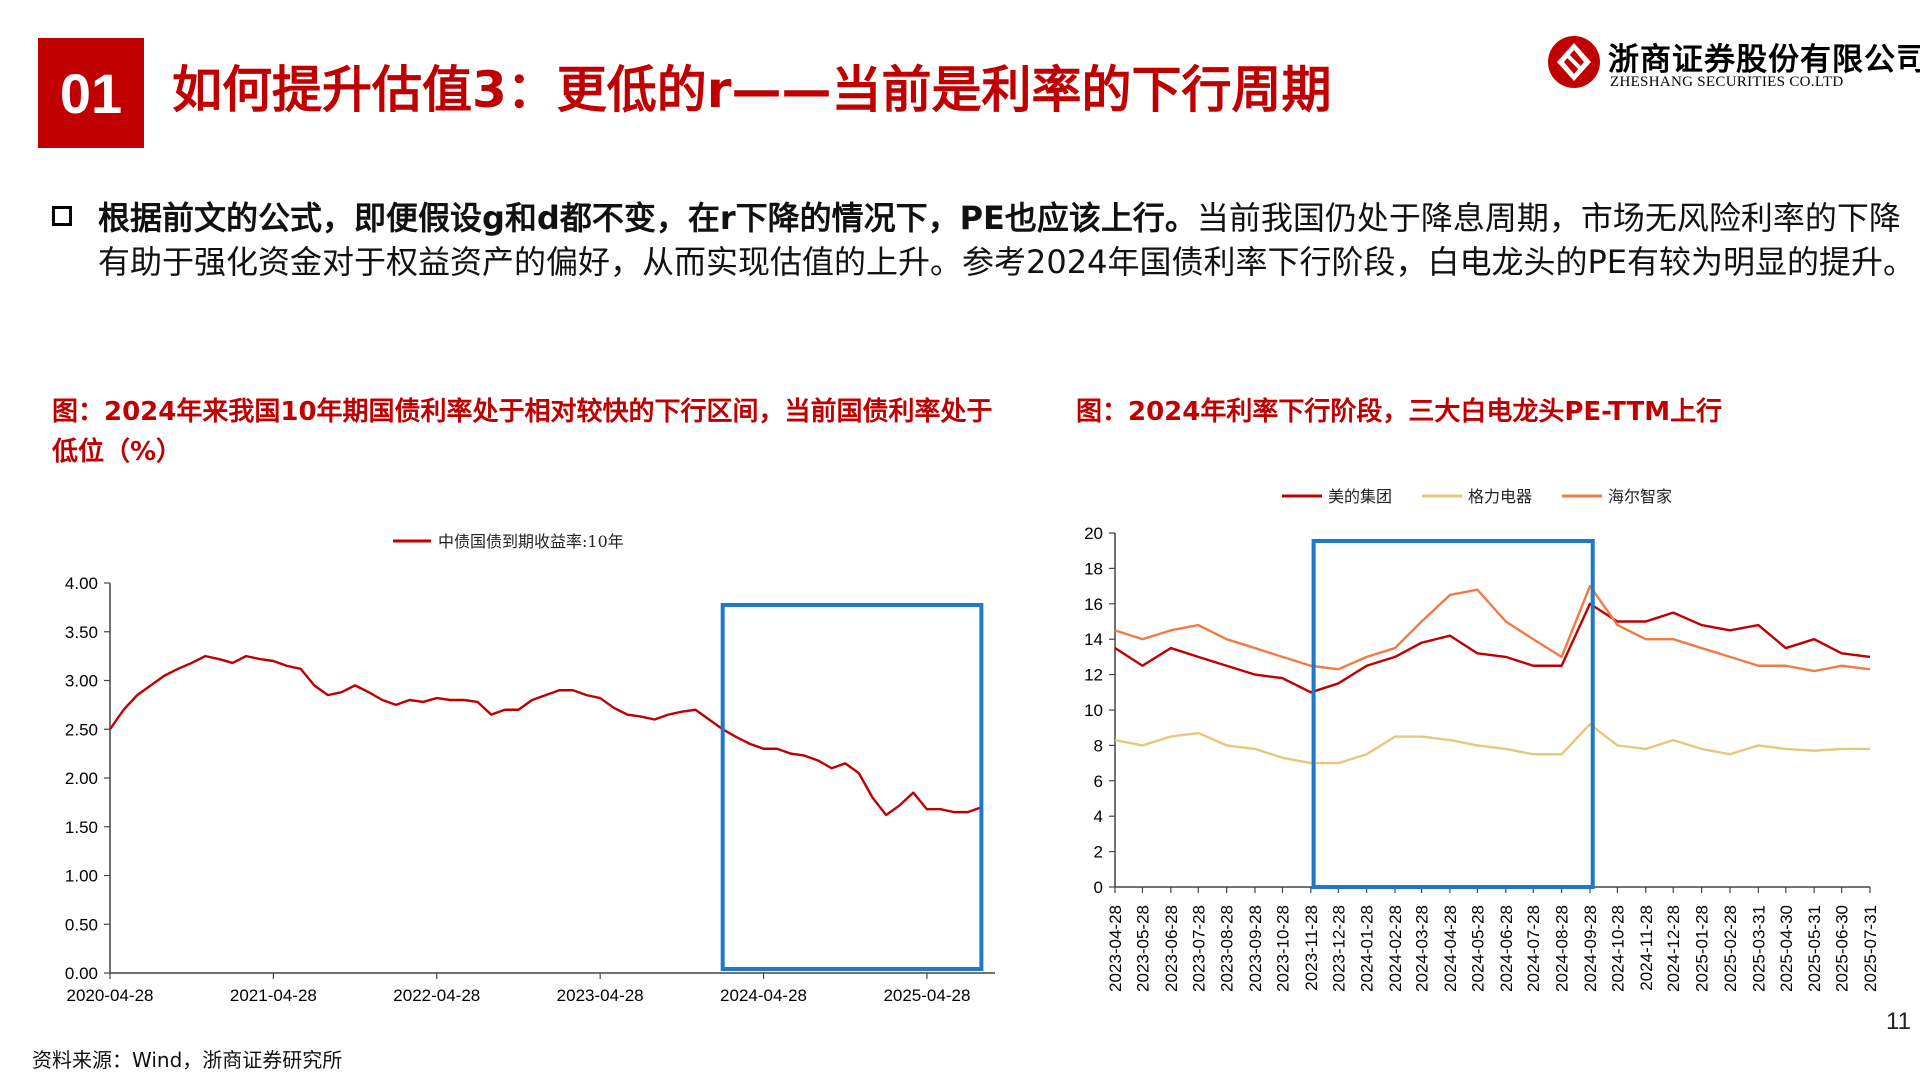 The image size is (1920, 1080). Describe the element at coordinates (1898, 1021) in the screenshot. I see `page-number: 11` at that location.